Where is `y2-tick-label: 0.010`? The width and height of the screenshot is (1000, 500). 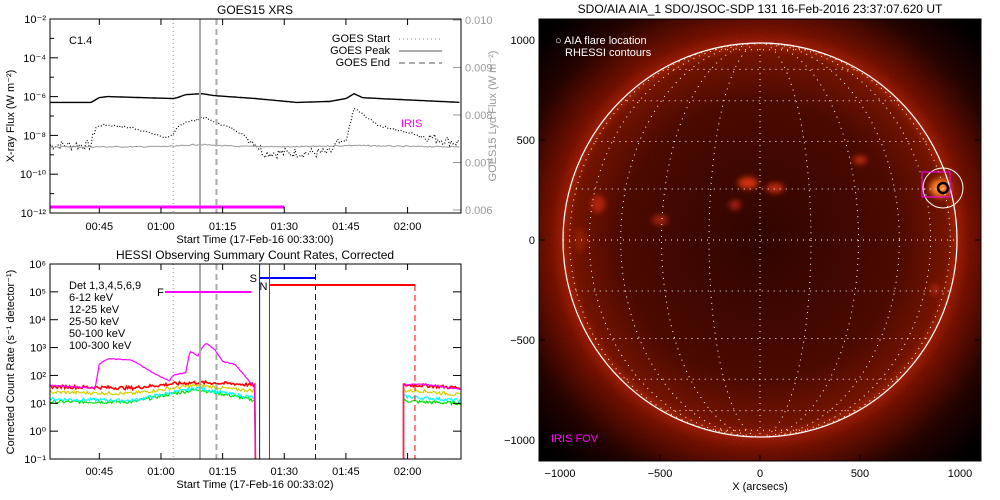 y2-tick-label: 0.010 is located at coordinates (479, 21).